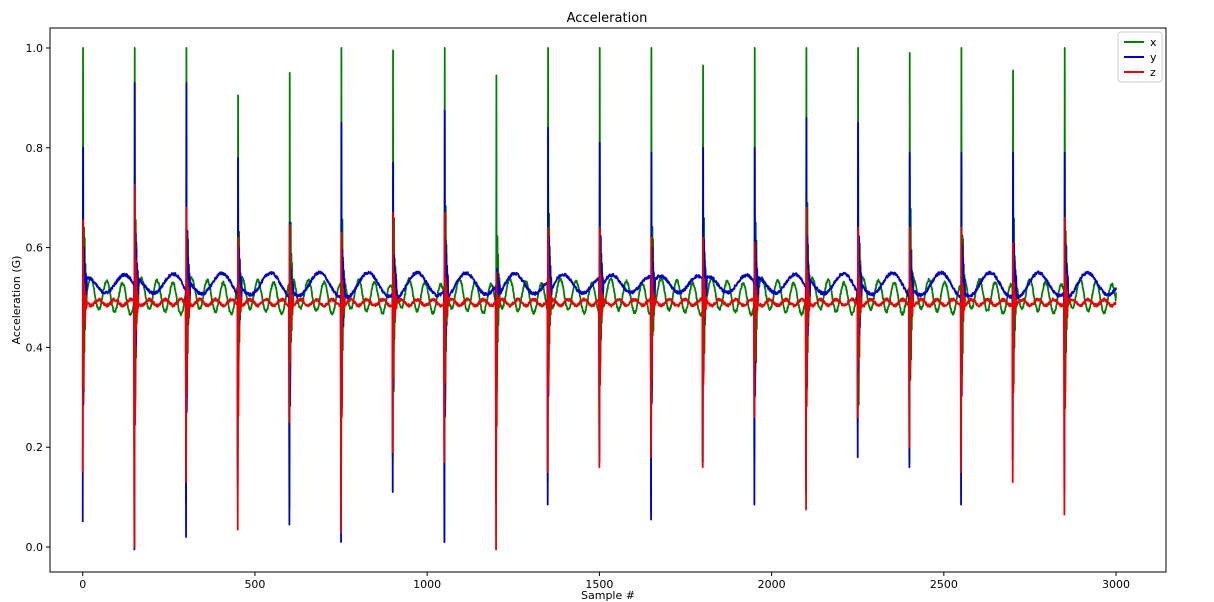  Describe the element at coordinates (35, 347) in the screenshot. I see `y-tick-label: 0.4` at that location.